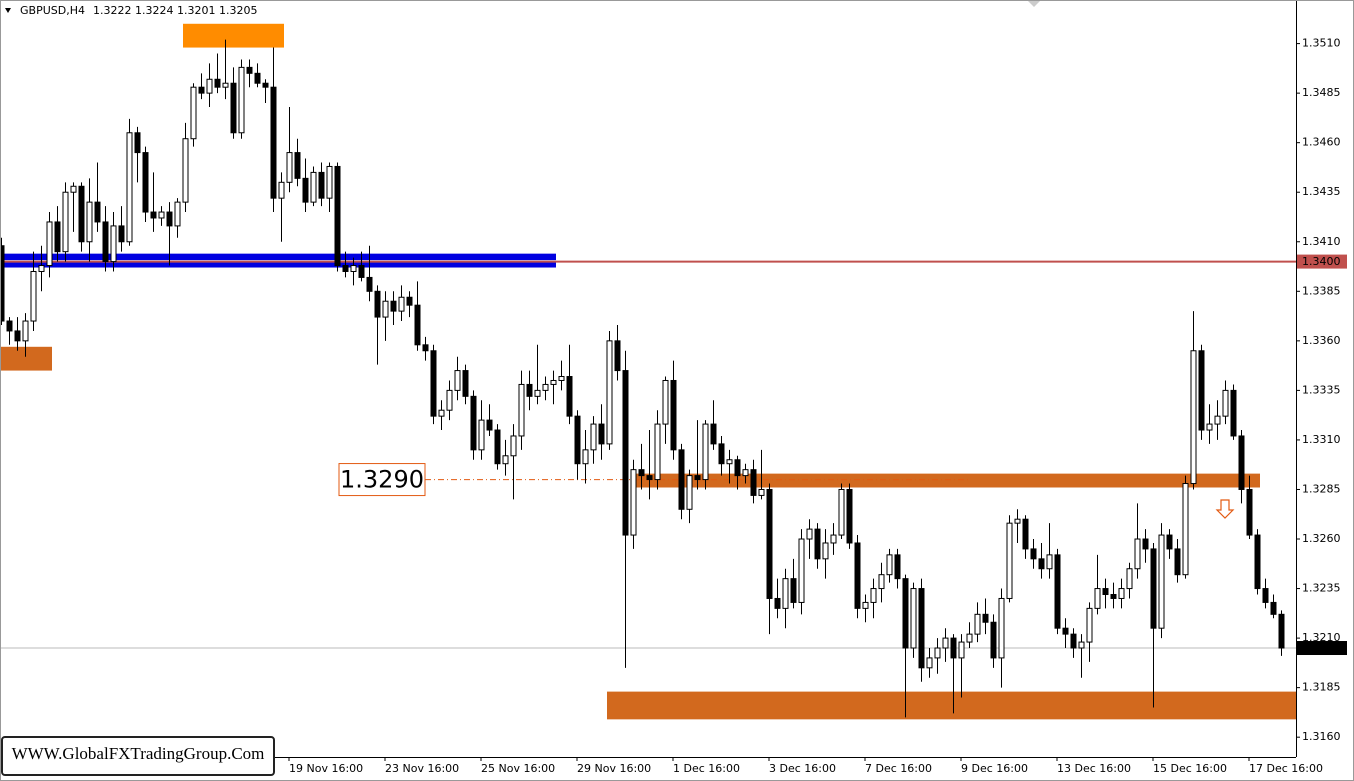 Image resolution: width=1354 pixels, height=781 pixels. What do you see at coordinates (994, 768) in the screenshot?
I see `x-tick-label: 9 Dec 16:00` at bounding box center [994, 768].